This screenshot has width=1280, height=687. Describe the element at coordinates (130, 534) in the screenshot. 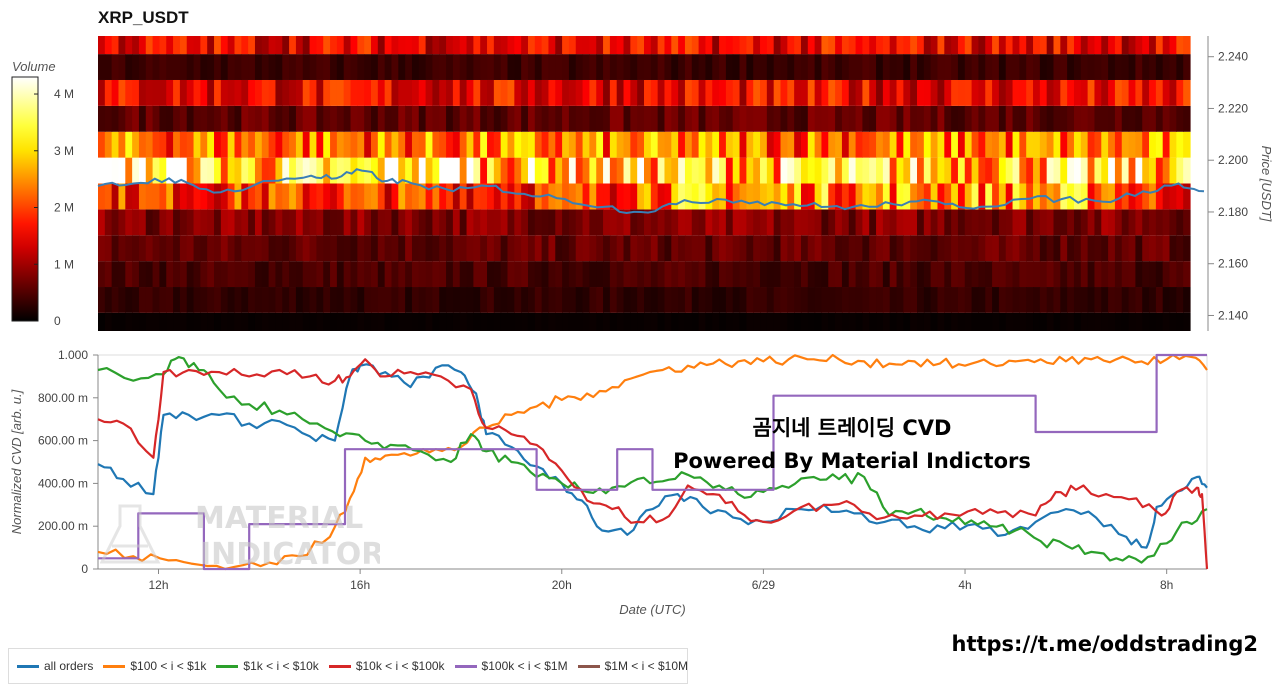

I see `flask-icon` at that location.